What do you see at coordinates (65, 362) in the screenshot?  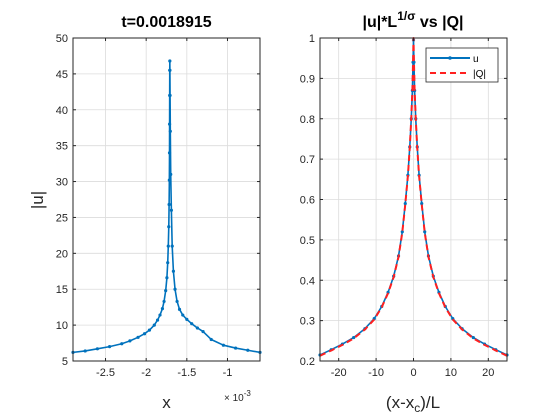 I see `y-tick-label: 5` at bounding box center [65, 362].